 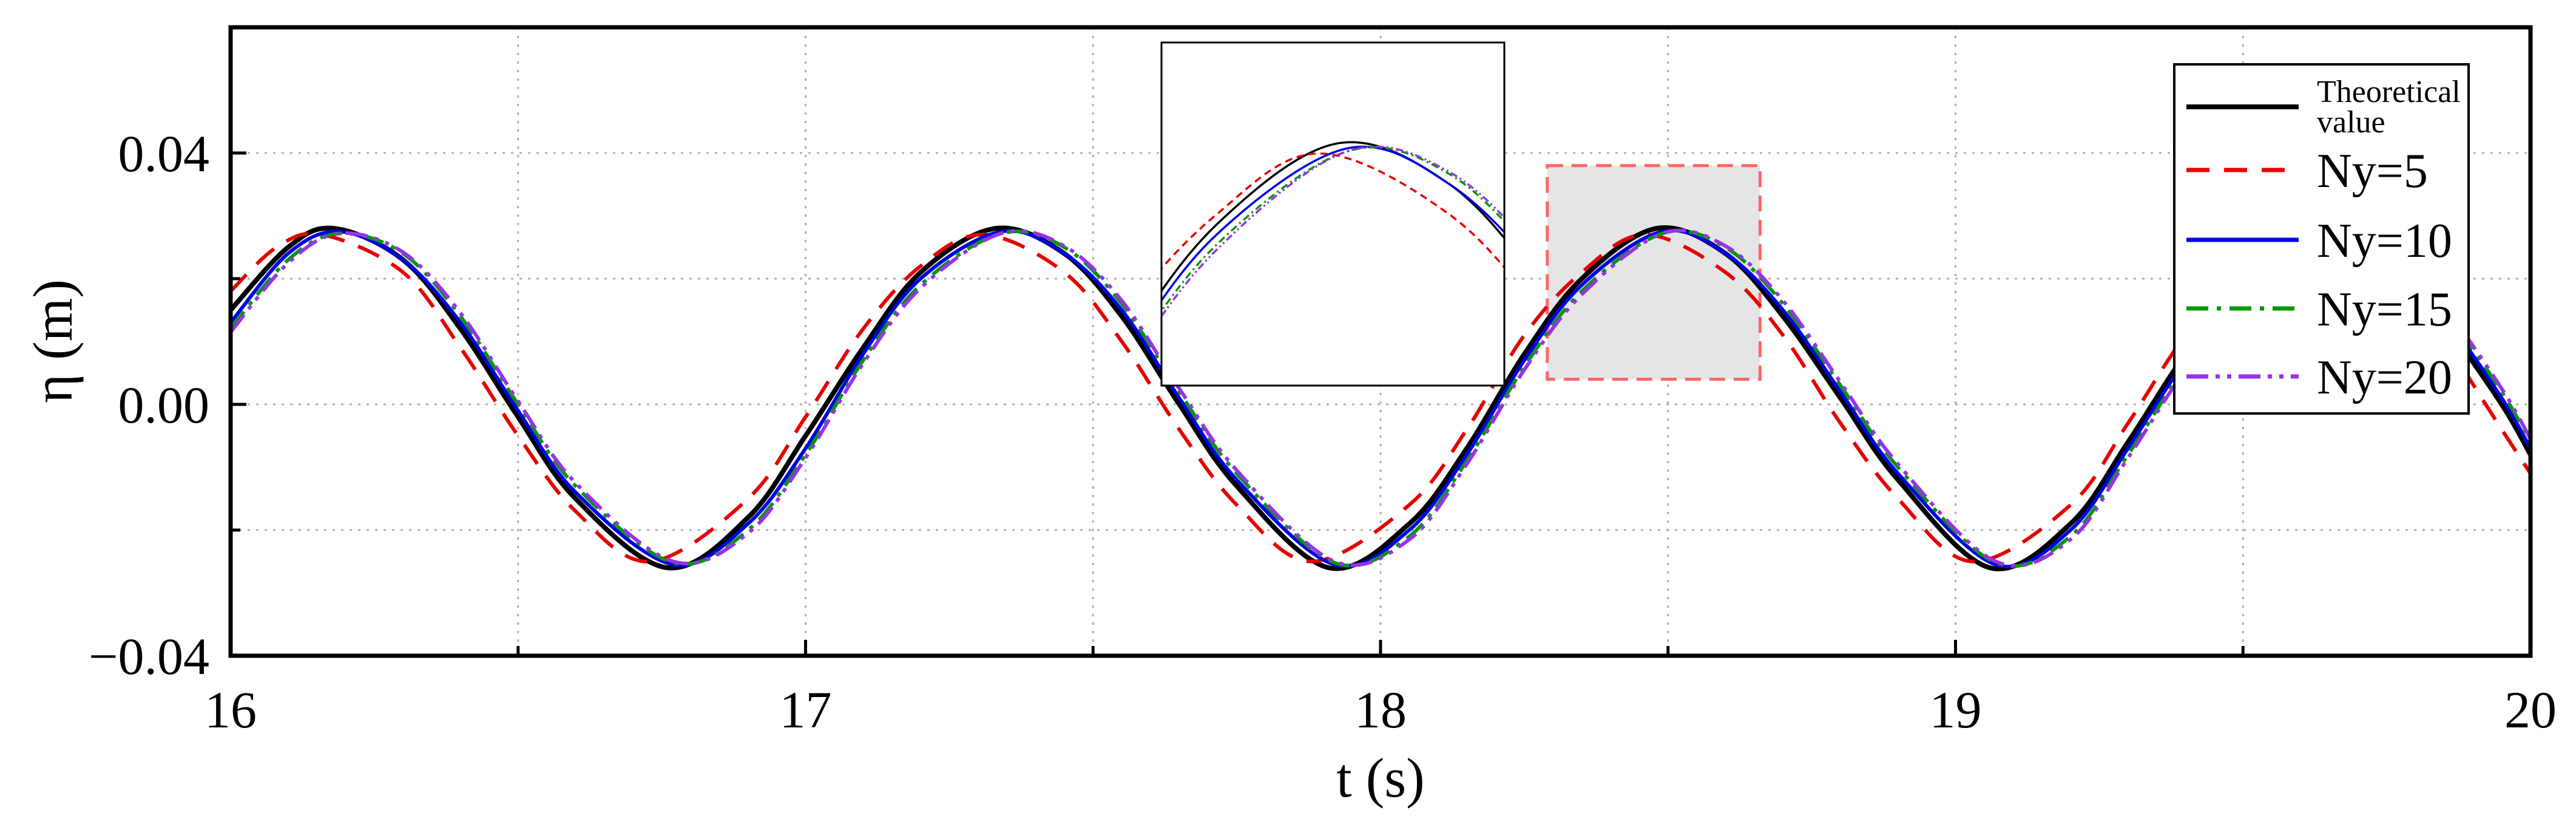 I want to click on inset-background, so click(x=1332, y=214).